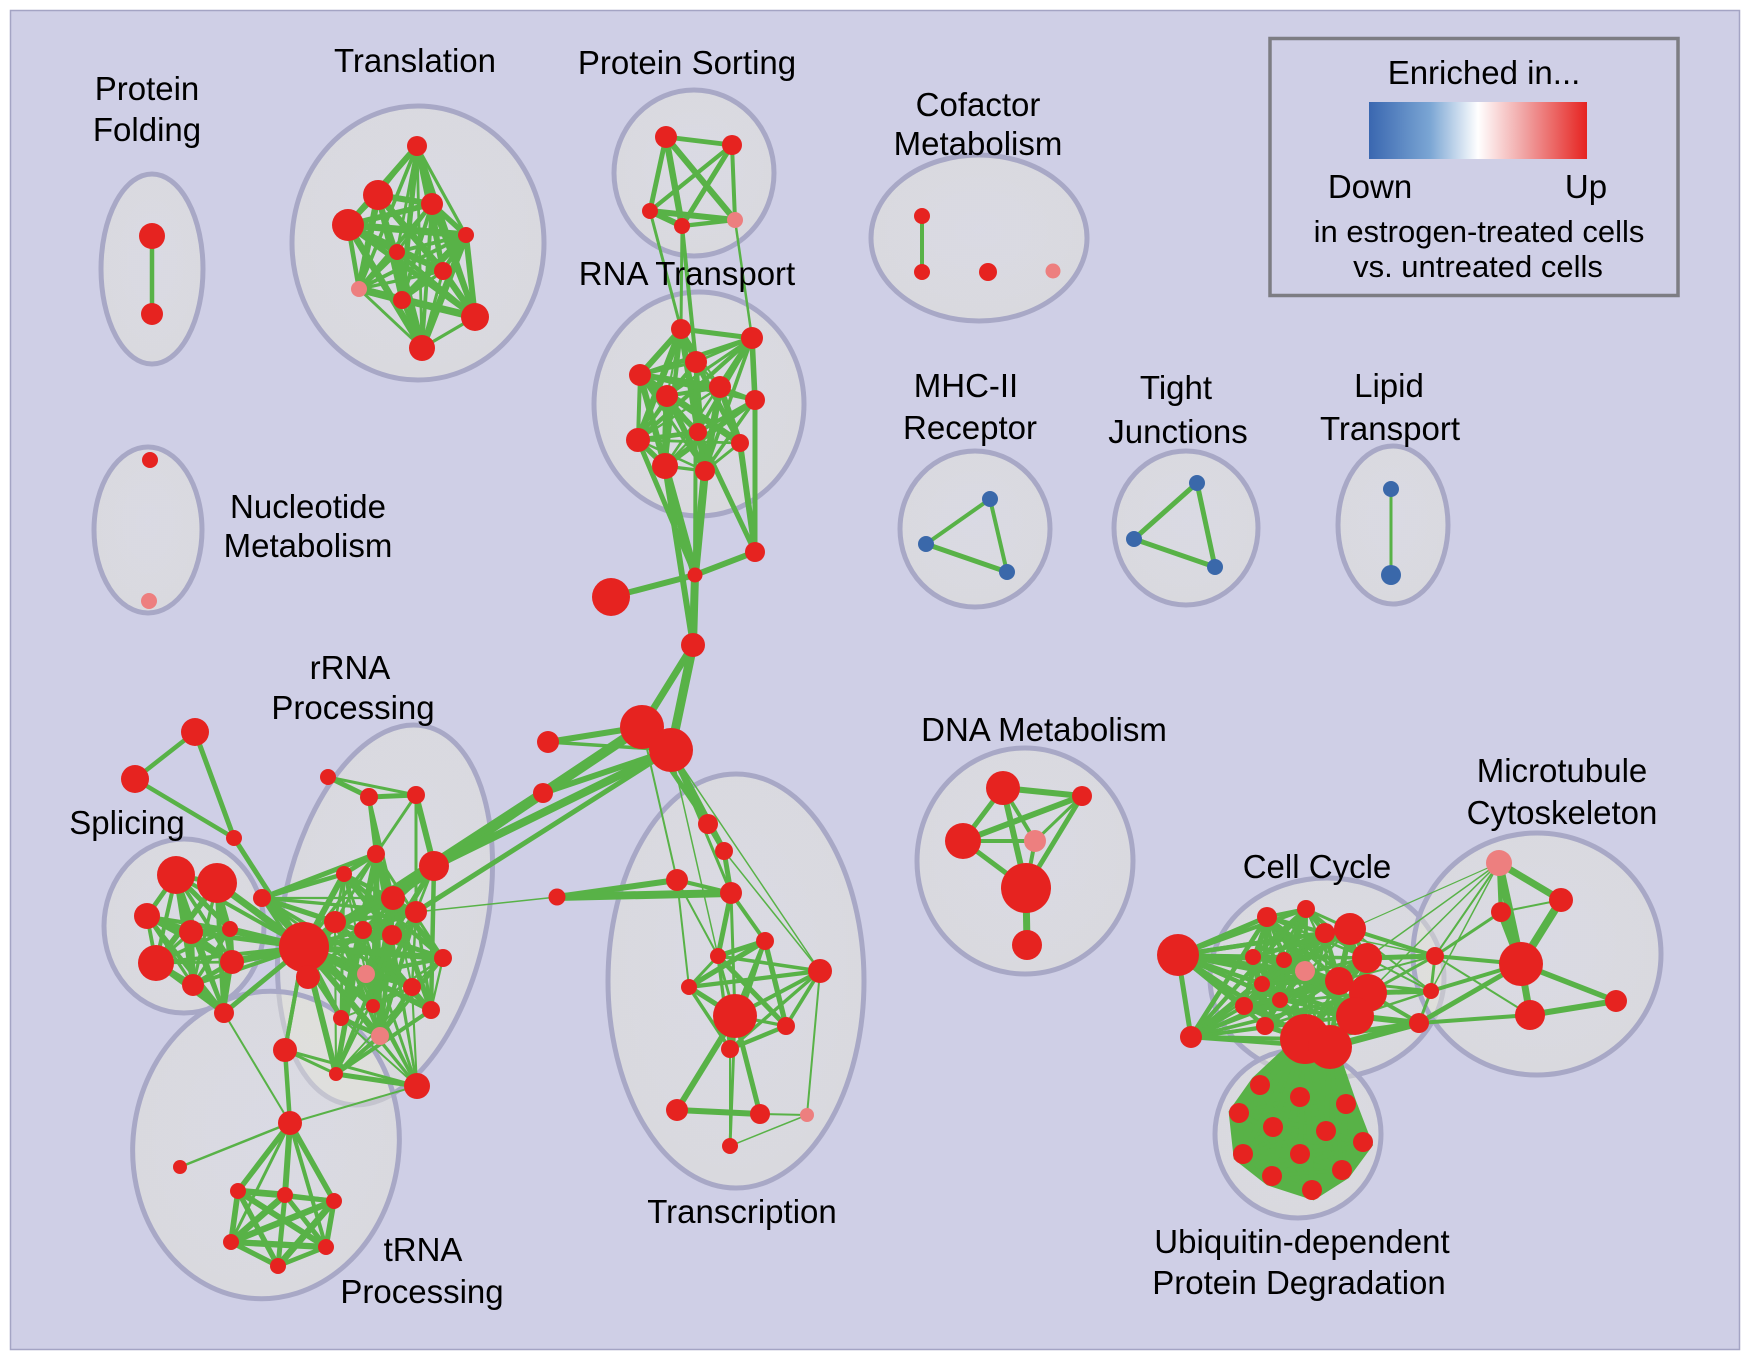  I want to click on svg-text: Lipid, so click(1389, 385).